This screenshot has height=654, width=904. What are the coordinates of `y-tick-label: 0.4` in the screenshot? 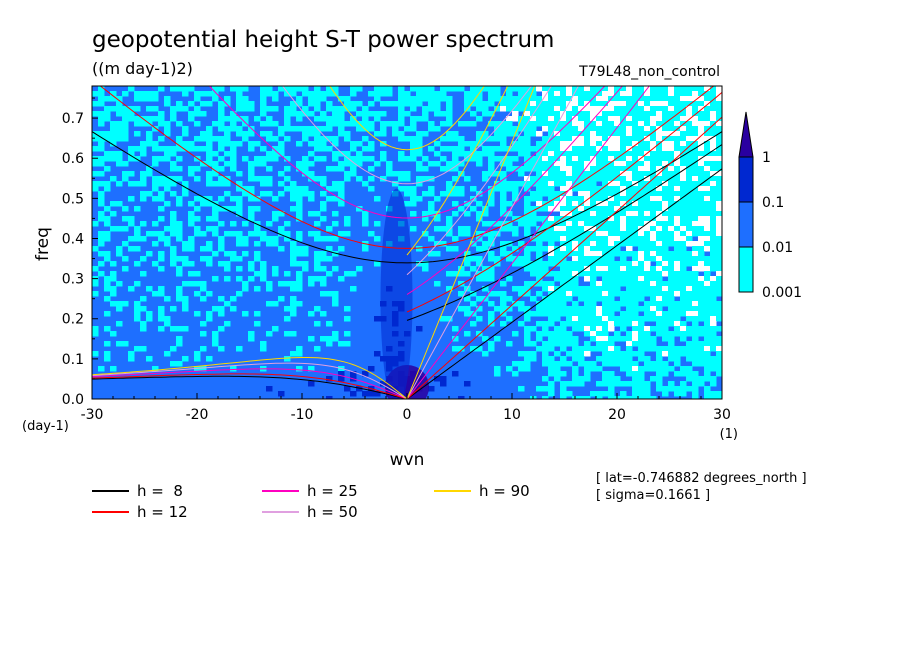 It's located at (73, 239).